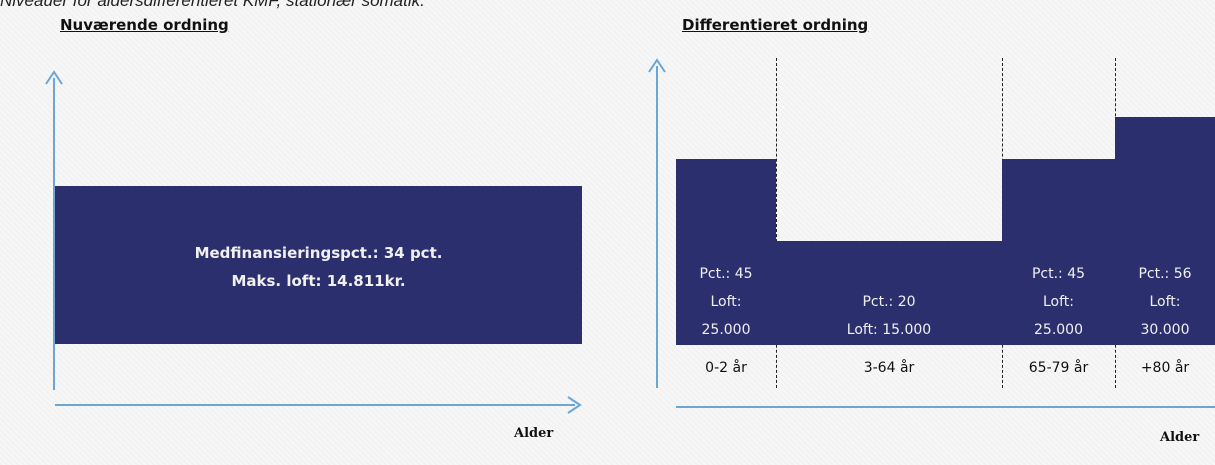  I want to click on right-axis-label: Alder, so click(1180, 437).